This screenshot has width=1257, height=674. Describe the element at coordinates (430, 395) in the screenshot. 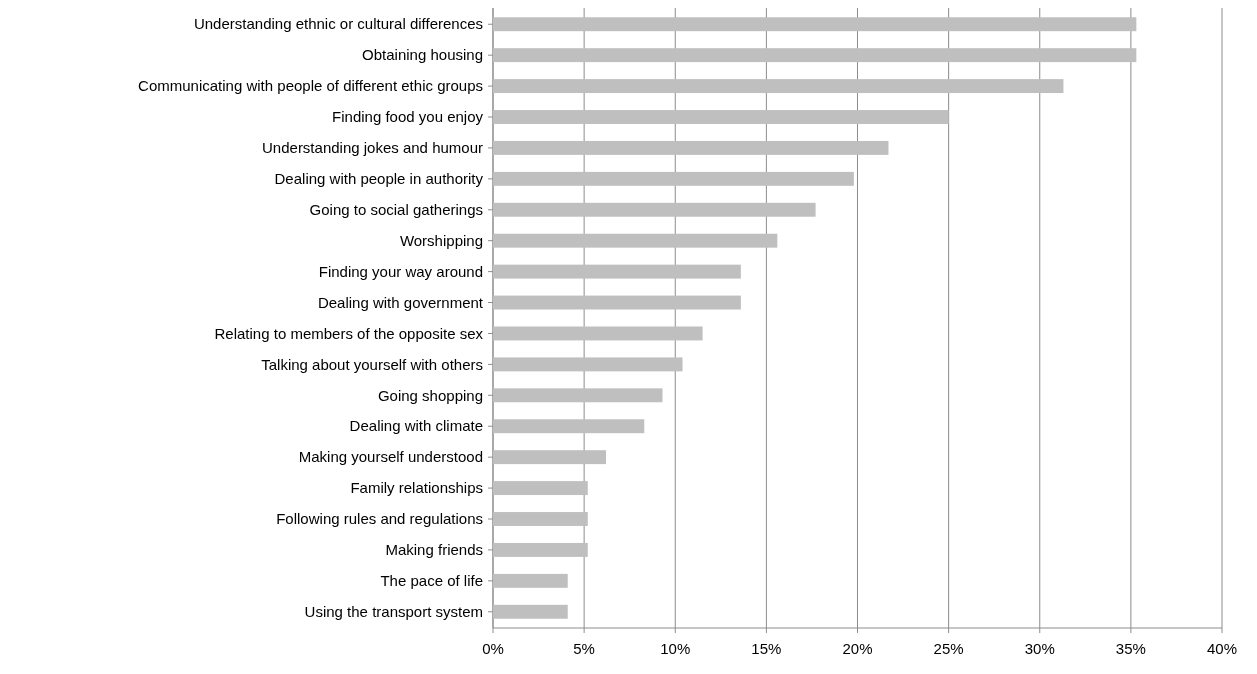

I see `y-tick-label: Going shopping` at that location.